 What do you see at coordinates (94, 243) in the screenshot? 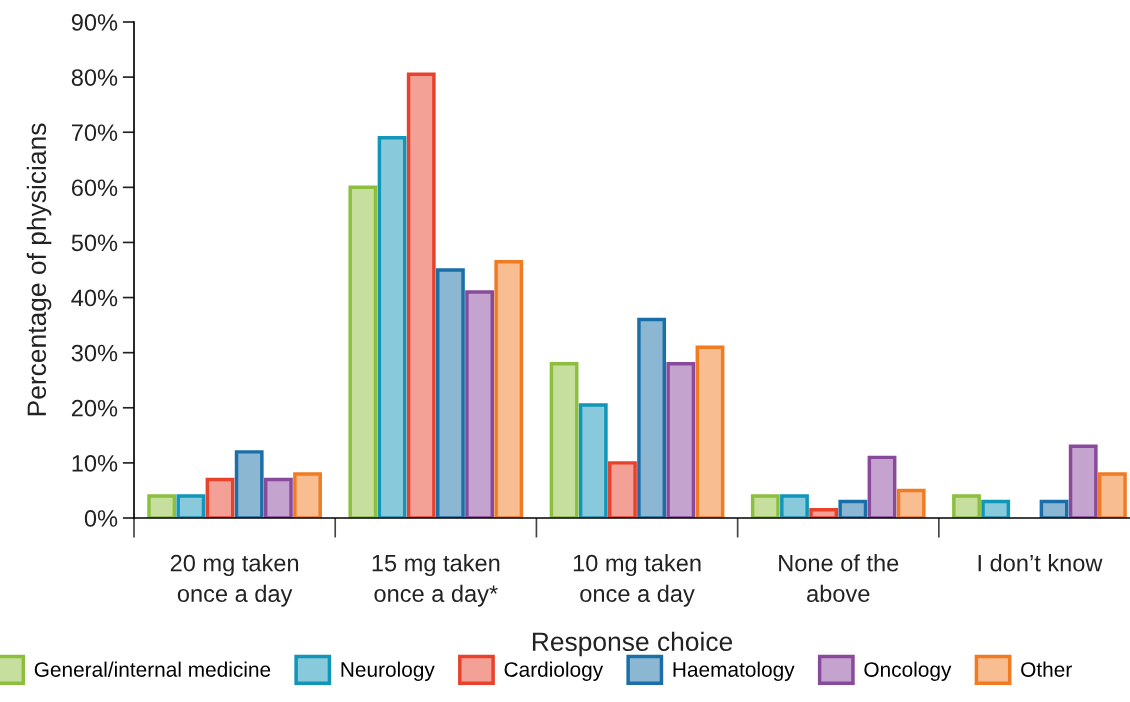
I see `y-tick-label: 50%` at bounding box center [94, 243].